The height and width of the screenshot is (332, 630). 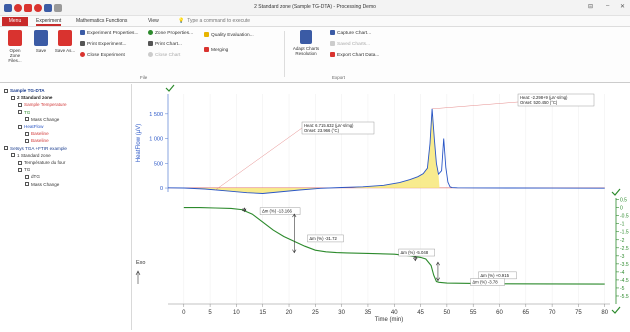 I want to click on mass-change-label: ∆m (%) -13.166, so click(x=277, y=211).